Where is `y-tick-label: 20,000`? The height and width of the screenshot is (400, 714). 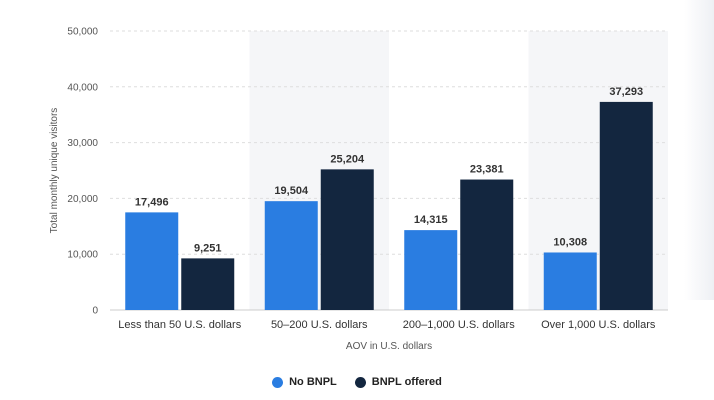 y-tick-label: 20,000 is located at coordinates (82, 199).